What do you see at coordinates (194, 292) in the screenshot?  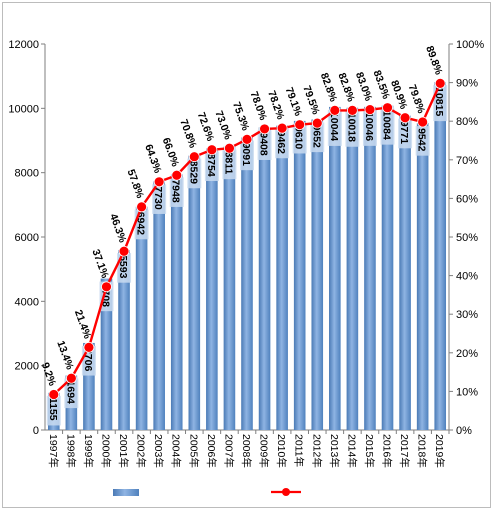 I see `bar-2005年` at bounding box center [194, 292].